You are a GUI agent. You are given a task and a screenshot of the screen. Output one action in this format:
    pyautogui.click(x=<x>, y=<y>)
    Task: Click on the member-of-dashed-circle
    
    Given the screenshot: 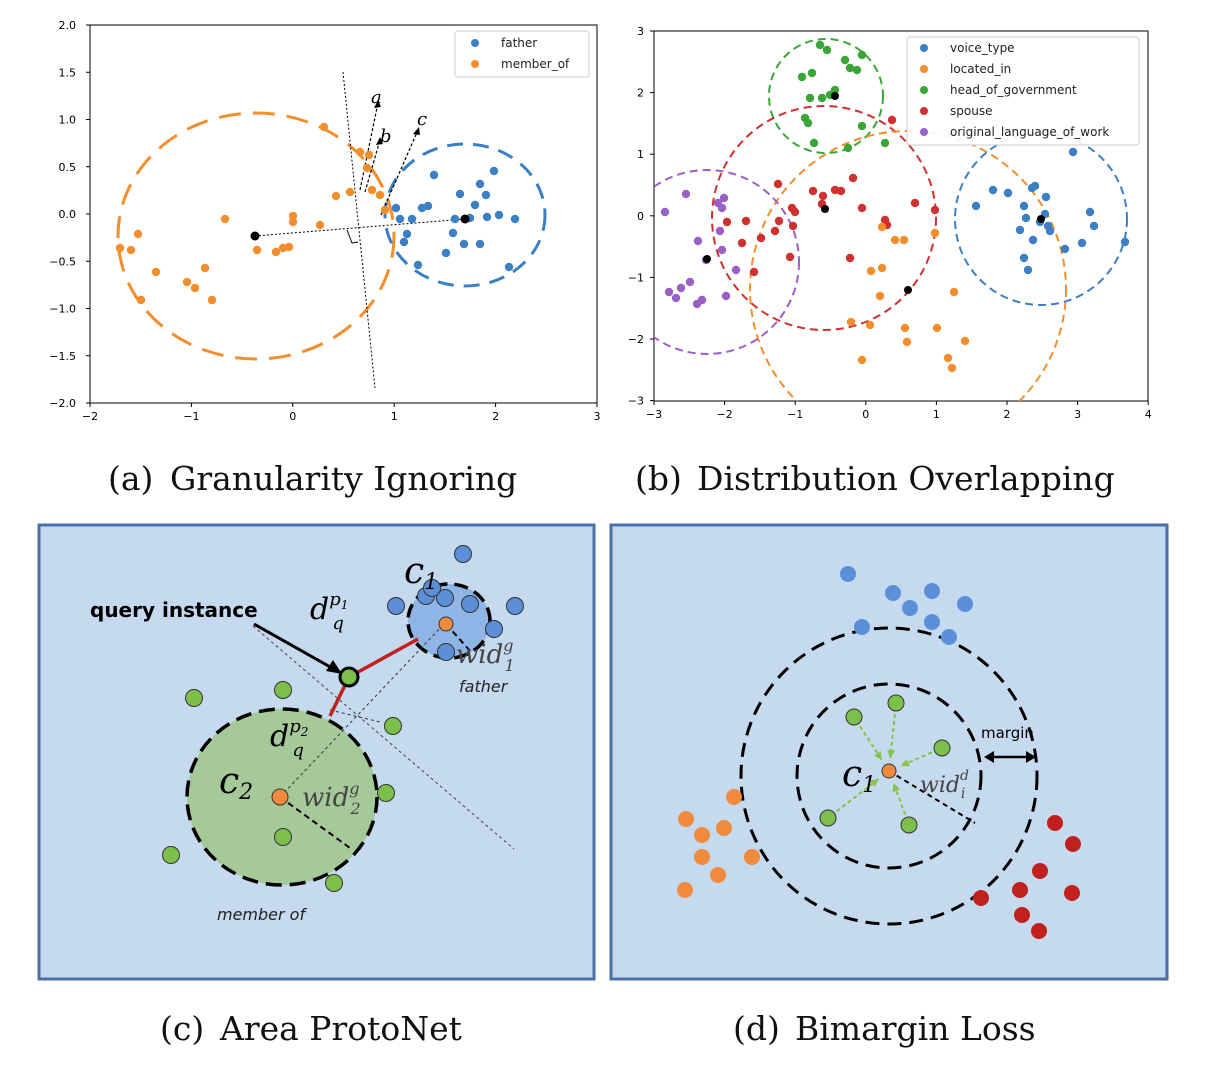 What is the action you would take?
    pyautogui.click(x=256, y=236)
    